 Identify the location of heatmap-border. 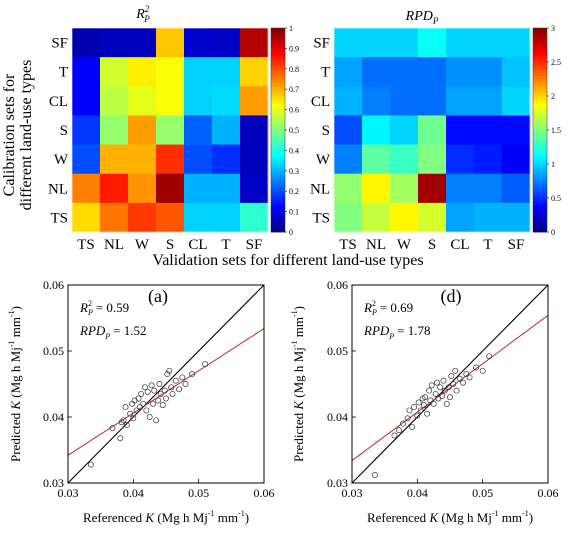
(170, 130).